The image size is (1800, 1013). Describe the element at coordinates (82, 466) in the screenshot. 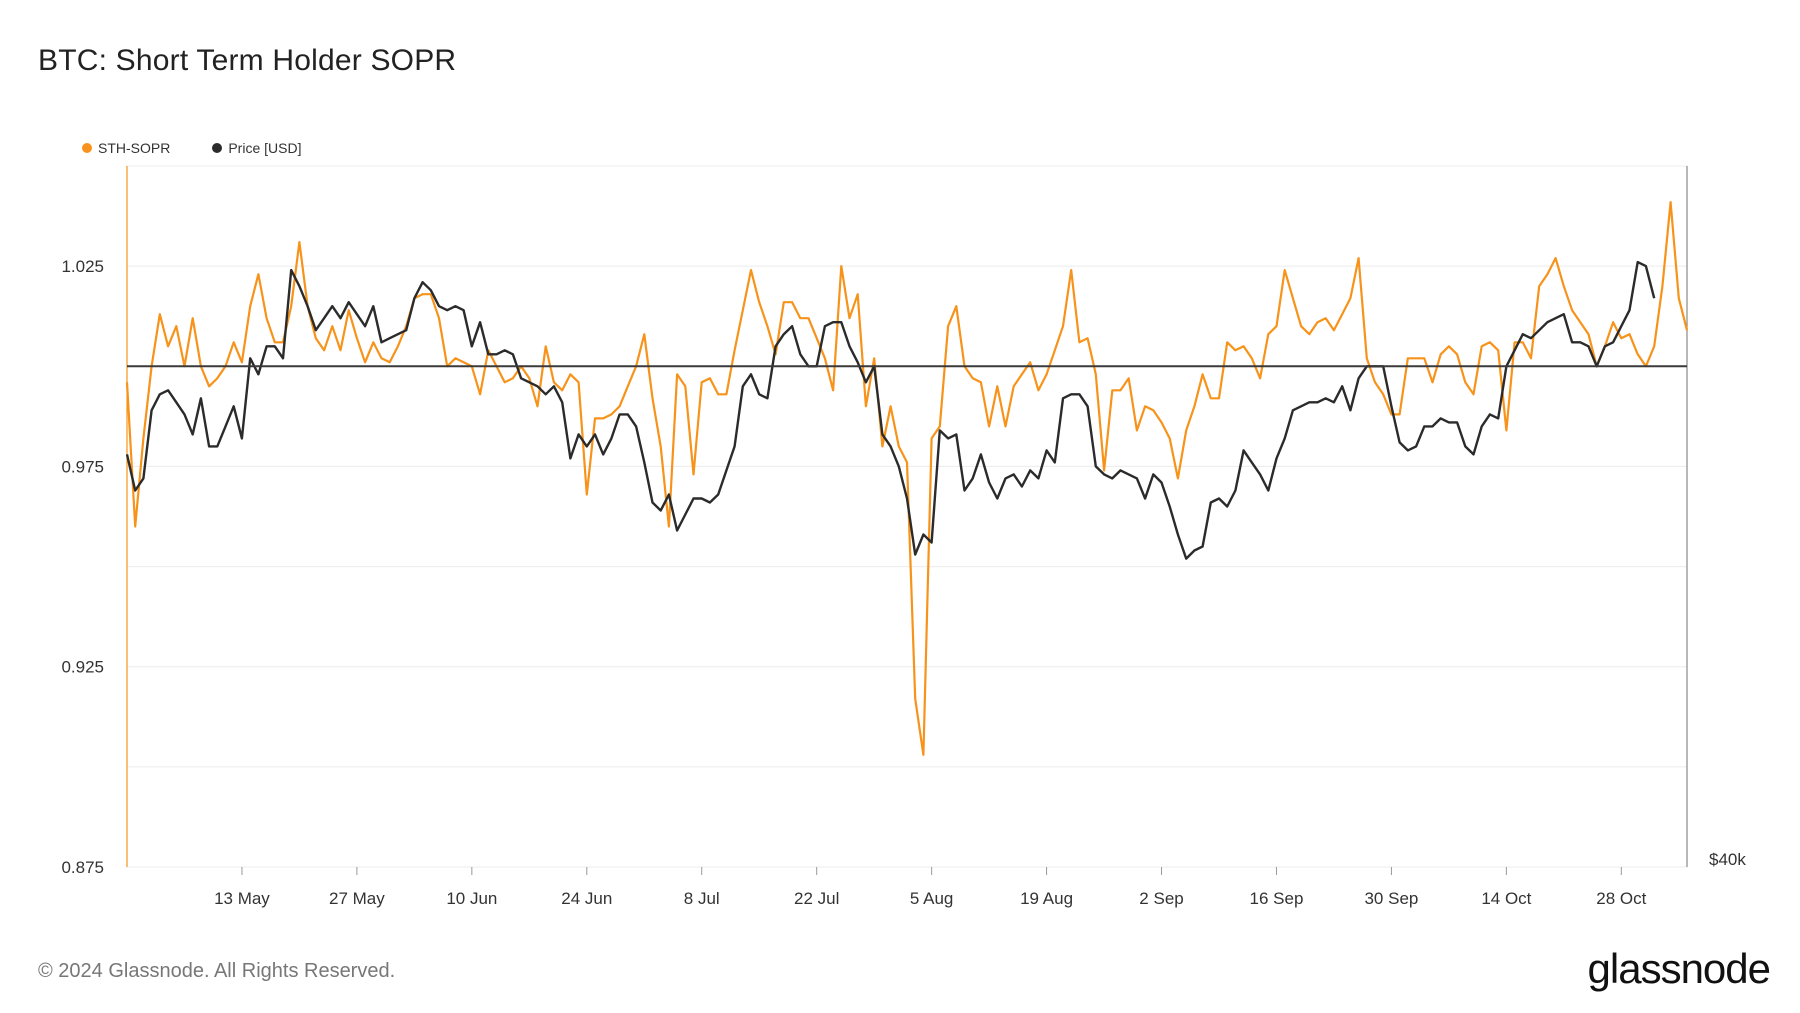

I see `y-tick-label: 0.975` at that location.